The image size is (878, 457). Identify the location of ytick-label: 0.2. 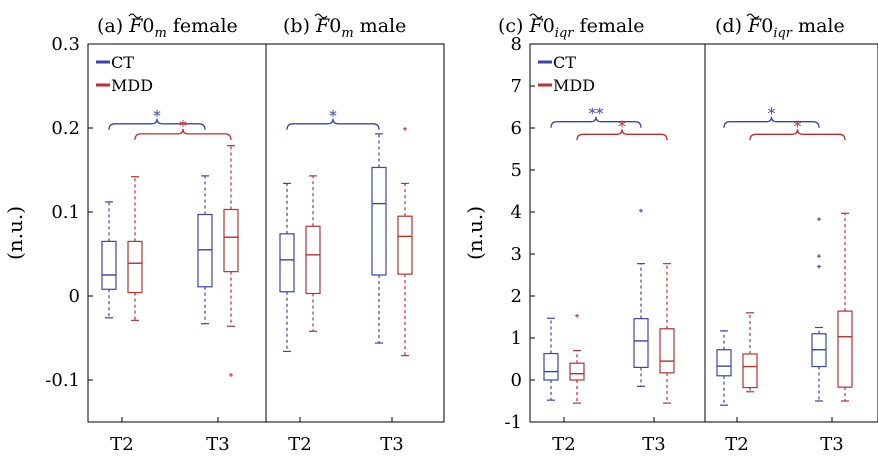
(65, 128).